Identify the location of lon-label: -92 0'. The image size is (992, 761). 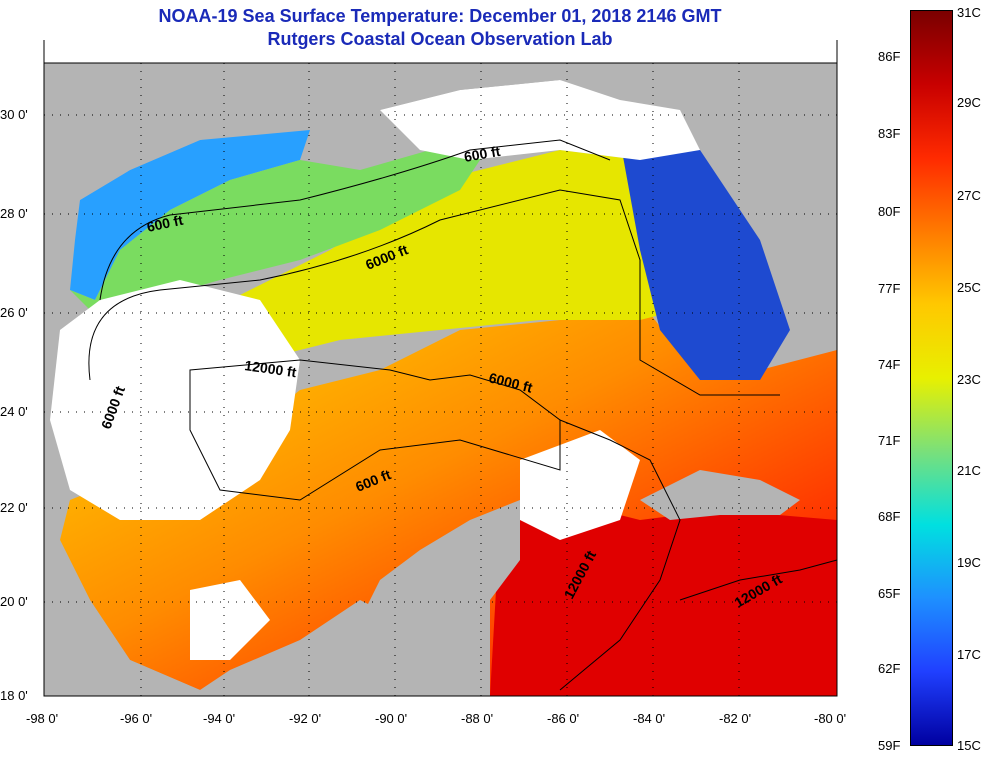
(305, 718).